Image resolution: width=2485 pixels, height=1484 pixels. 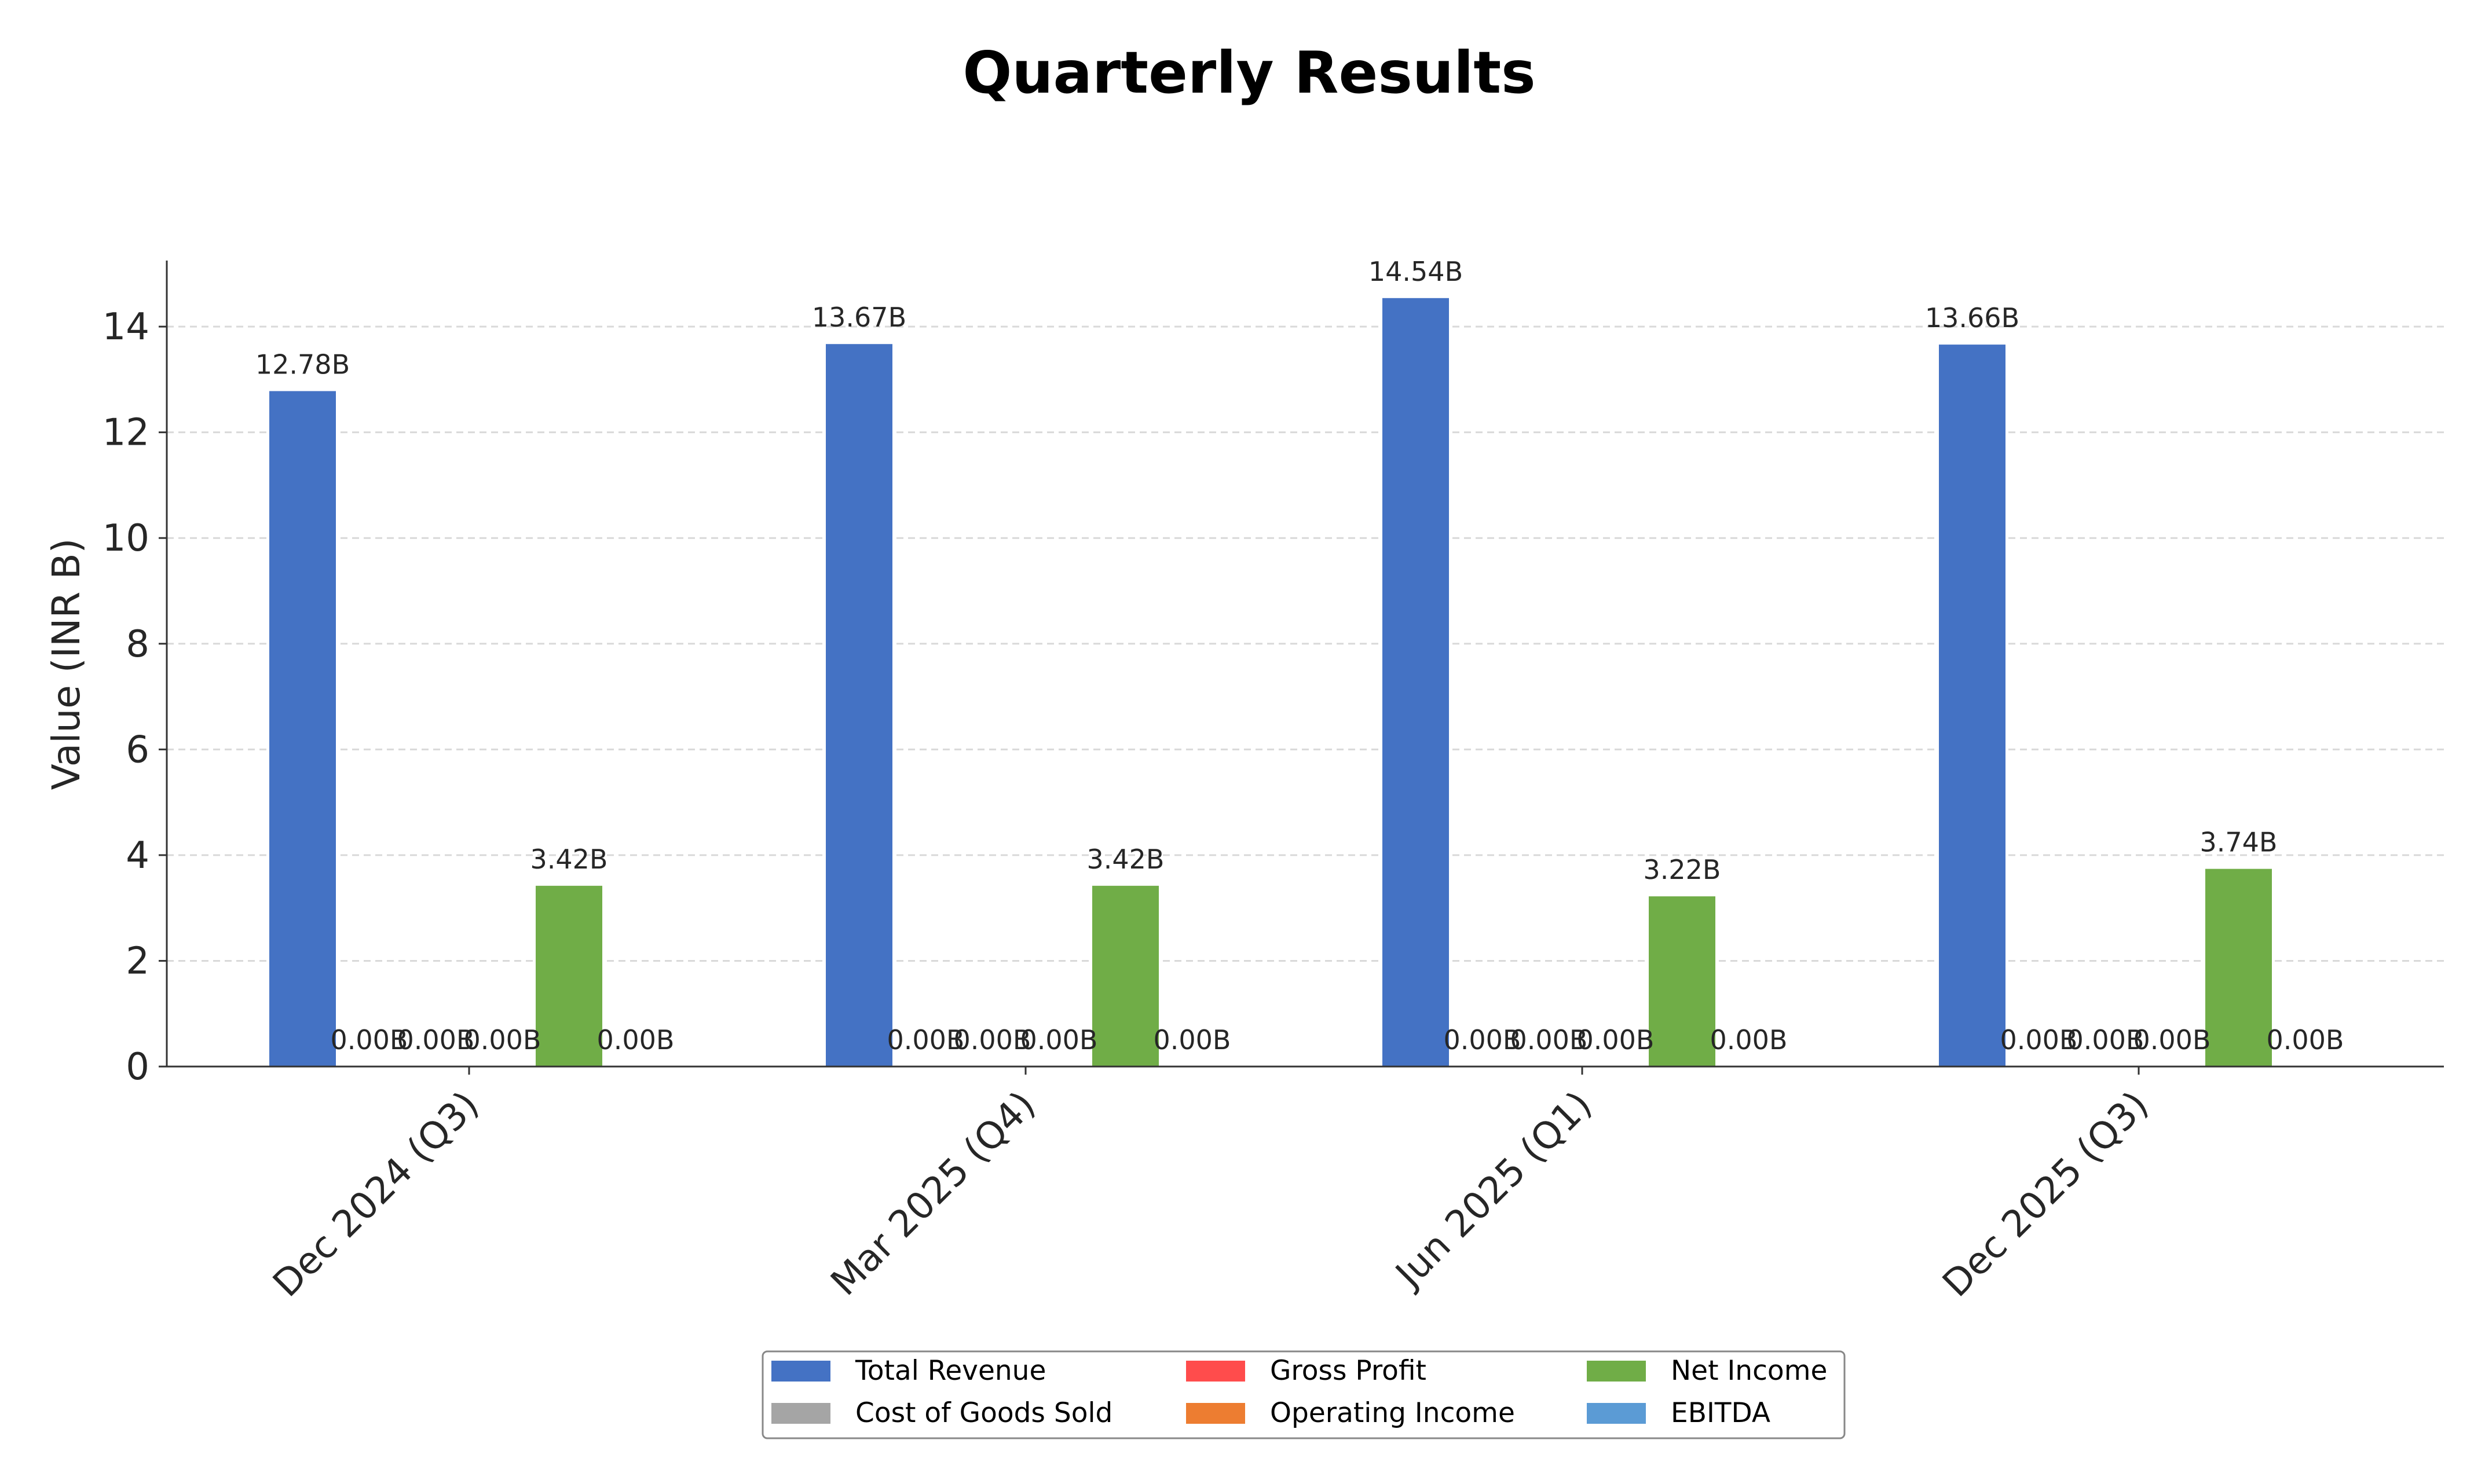 I want to click on x-tick-label: Dec 2024 (Q3), so click(x=376, y=1194).